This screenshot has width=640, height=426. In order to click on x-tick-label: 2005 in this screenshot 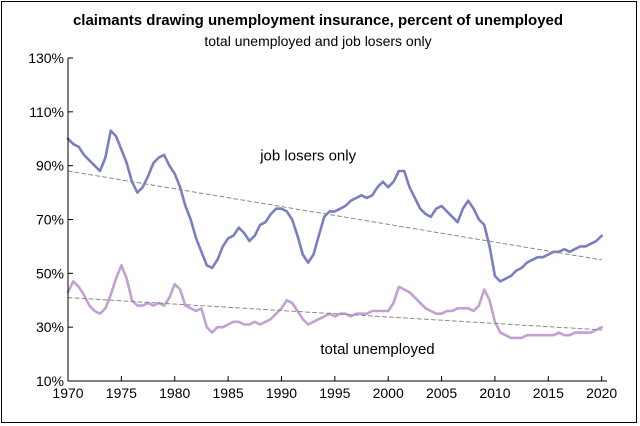, I will do `click(441, 393)`.